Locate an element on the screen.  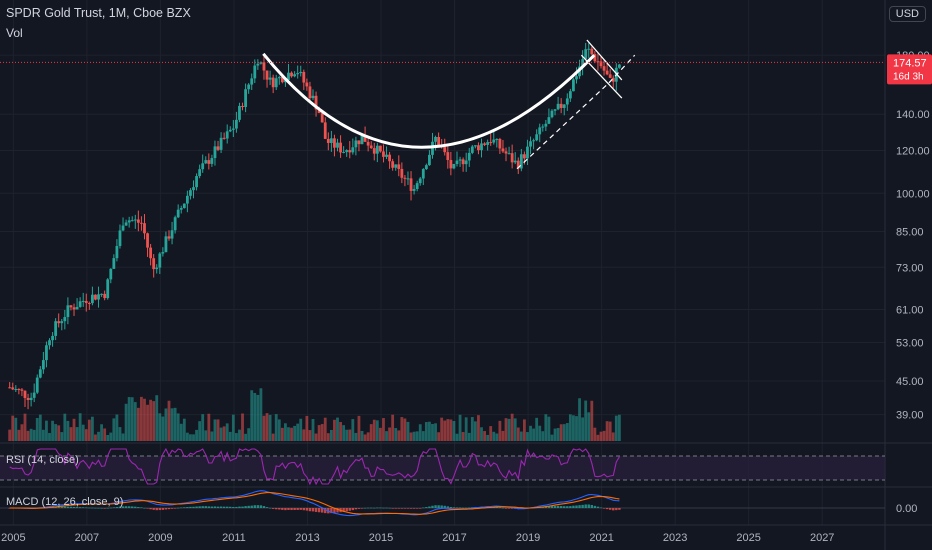
time-tick-label: 2023 is located at coordinates (675, 538).